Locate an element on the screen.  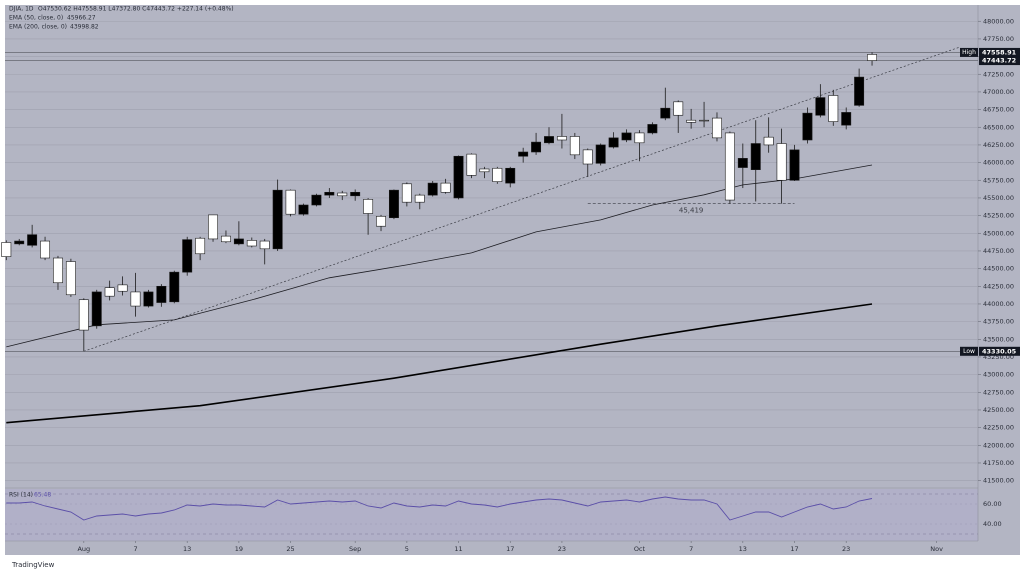
y-tick-label: 44000.00 is located at coordinates (998, 304).